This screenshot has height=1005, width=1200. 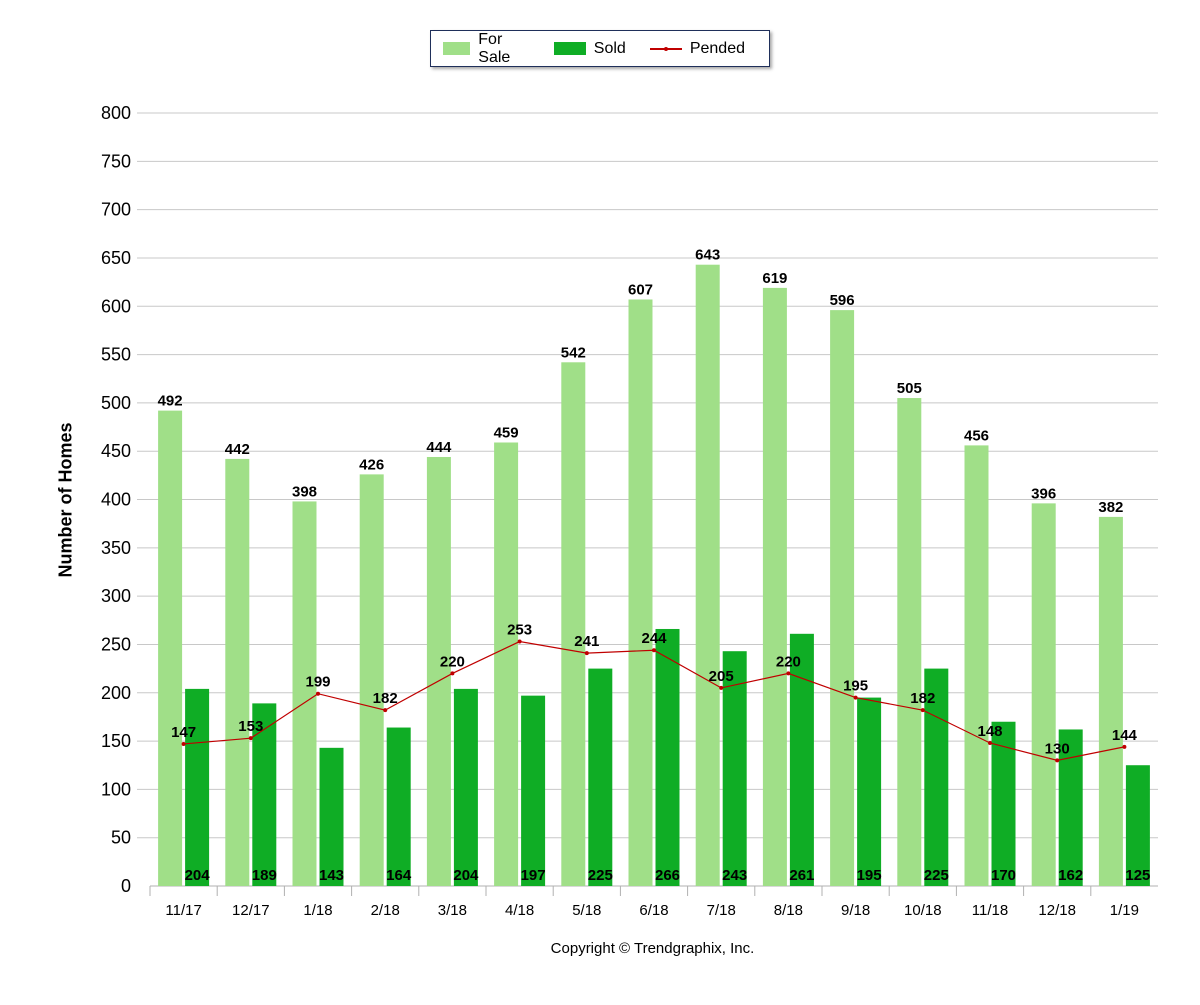 I want to click on data-label-pended: 241, so click(x=586, y=641).